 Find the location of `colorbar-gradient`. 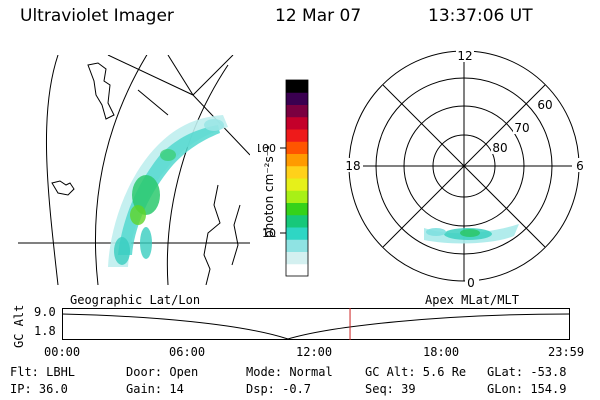

colorbar-gradient is located at coordinates (297, 178).